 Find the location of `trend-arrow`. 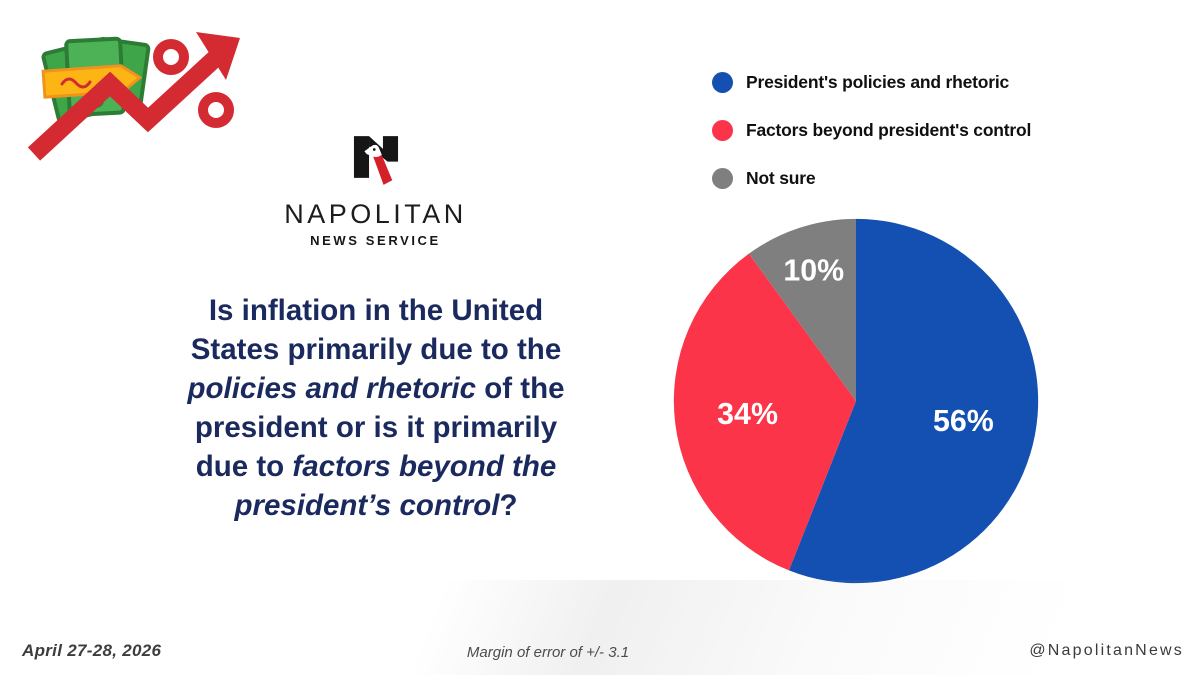

trend-arrow is located at coordinates (133, 96).